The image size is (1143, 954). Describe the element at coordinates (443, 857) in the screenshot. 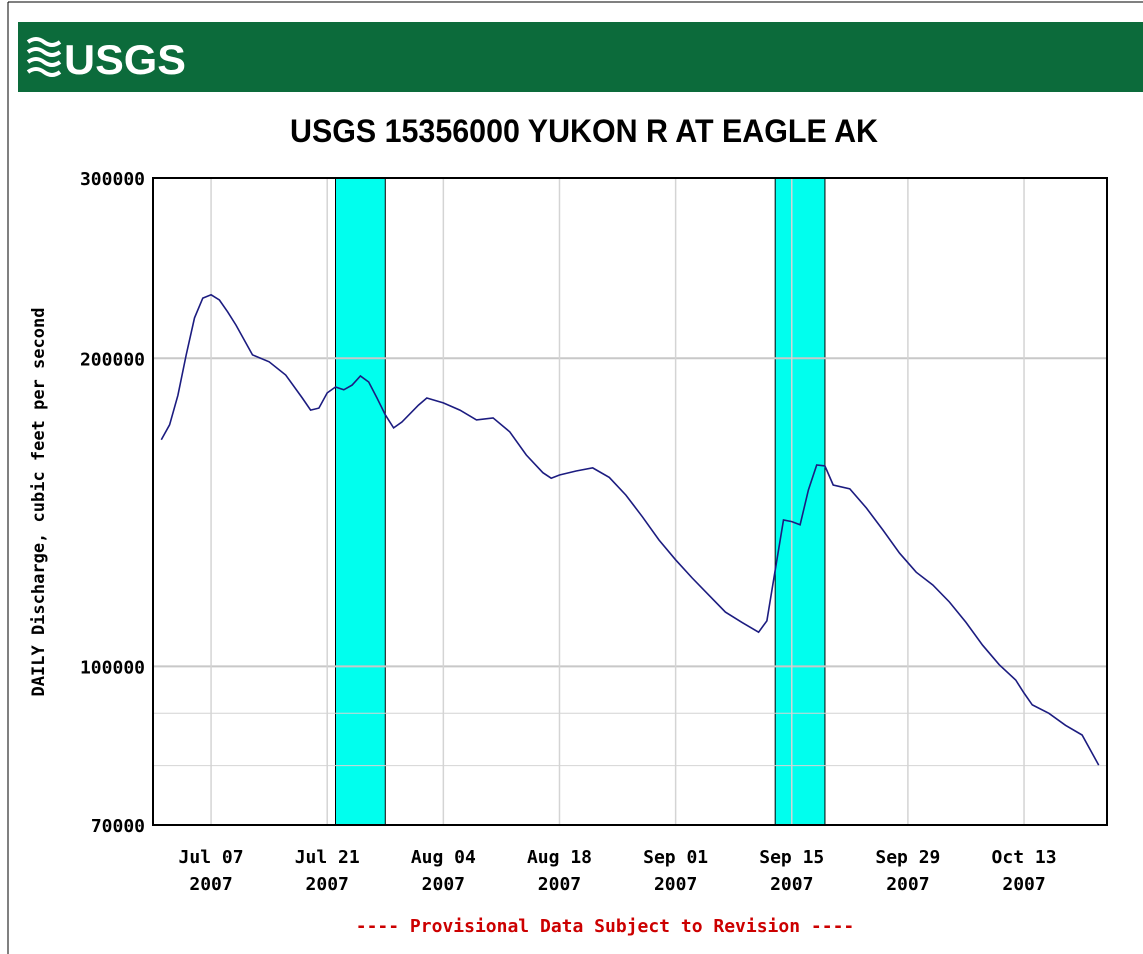

I see `x-tick-label: Aug 04` at that location.